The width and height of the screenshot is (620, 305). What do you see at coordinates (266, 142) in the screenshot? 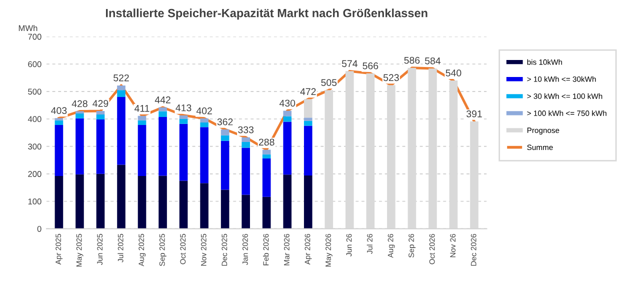
I see `data-label: 288` at bounding box center [266, 142].